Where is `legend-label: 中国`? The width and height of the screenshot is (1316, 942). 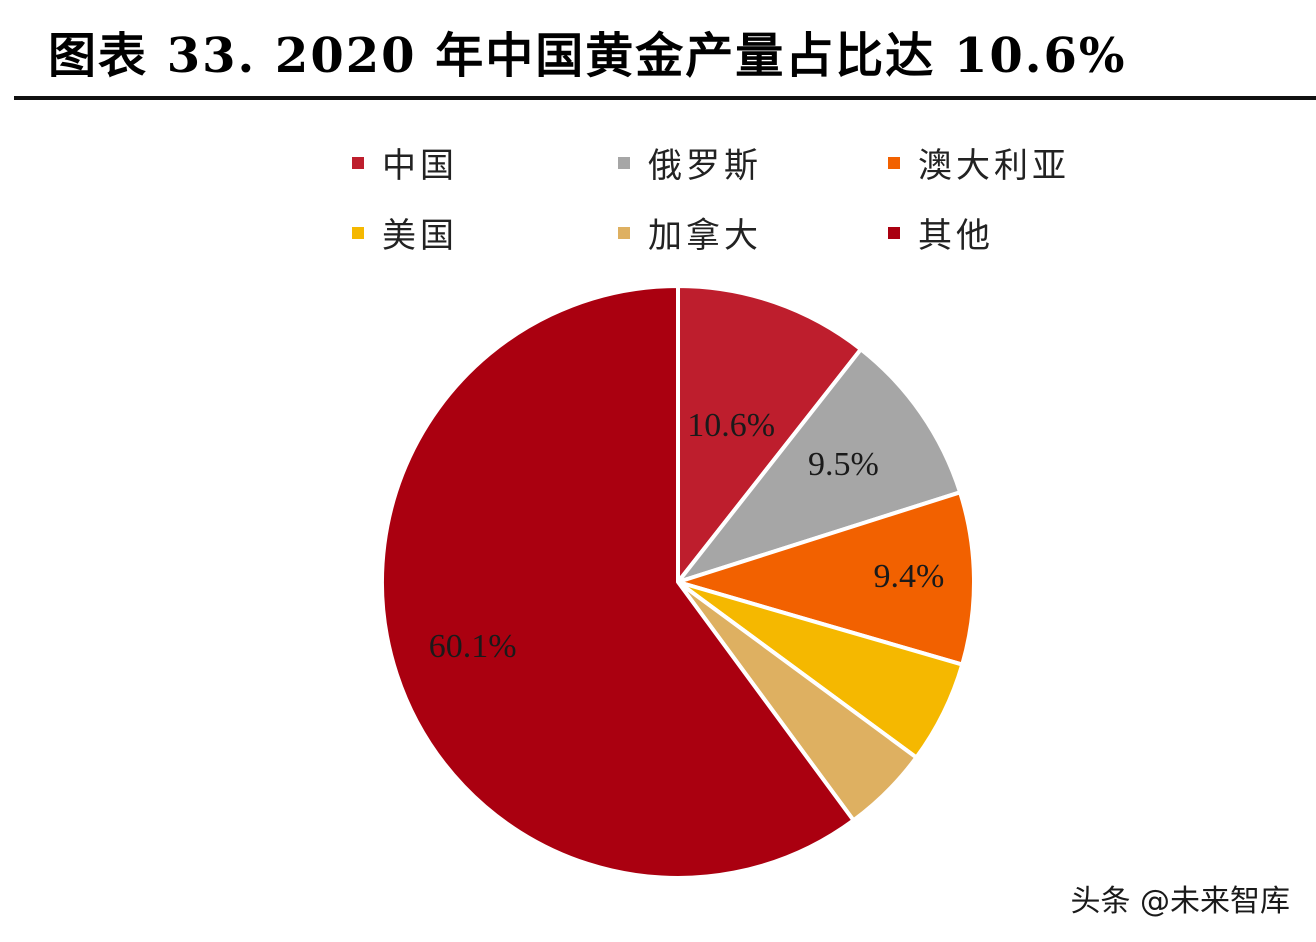
legend-label: 中国 is located at coordinates (420, 166).